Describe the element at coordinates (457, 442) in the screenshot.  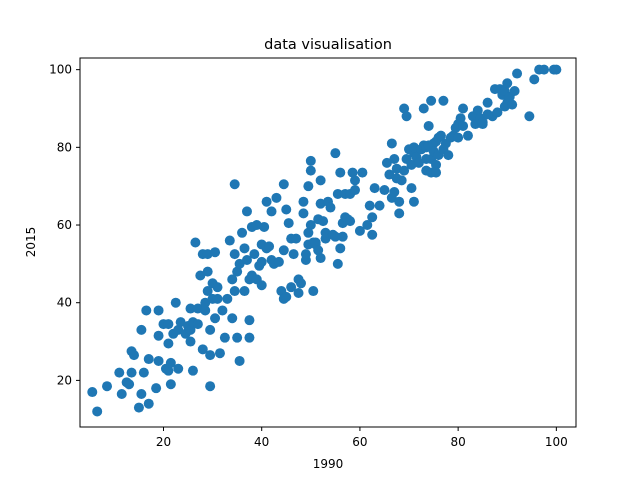
I see `x-tick-label: 80` at that location.